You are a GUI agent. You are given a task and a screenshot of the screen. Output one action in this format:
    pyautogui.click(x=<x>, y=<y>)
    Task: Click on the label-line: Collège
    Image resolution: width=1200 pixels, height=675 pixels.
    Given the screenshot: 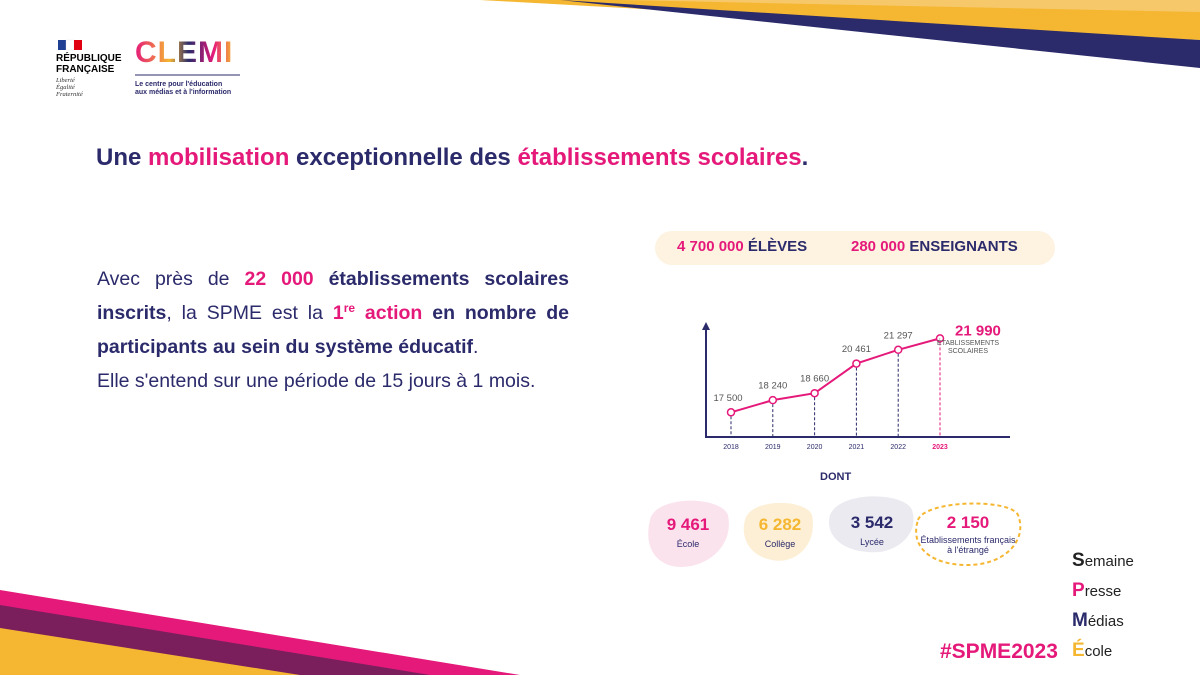 What is the action you would take?
    pyautogui.click(x=780, y=544)
    